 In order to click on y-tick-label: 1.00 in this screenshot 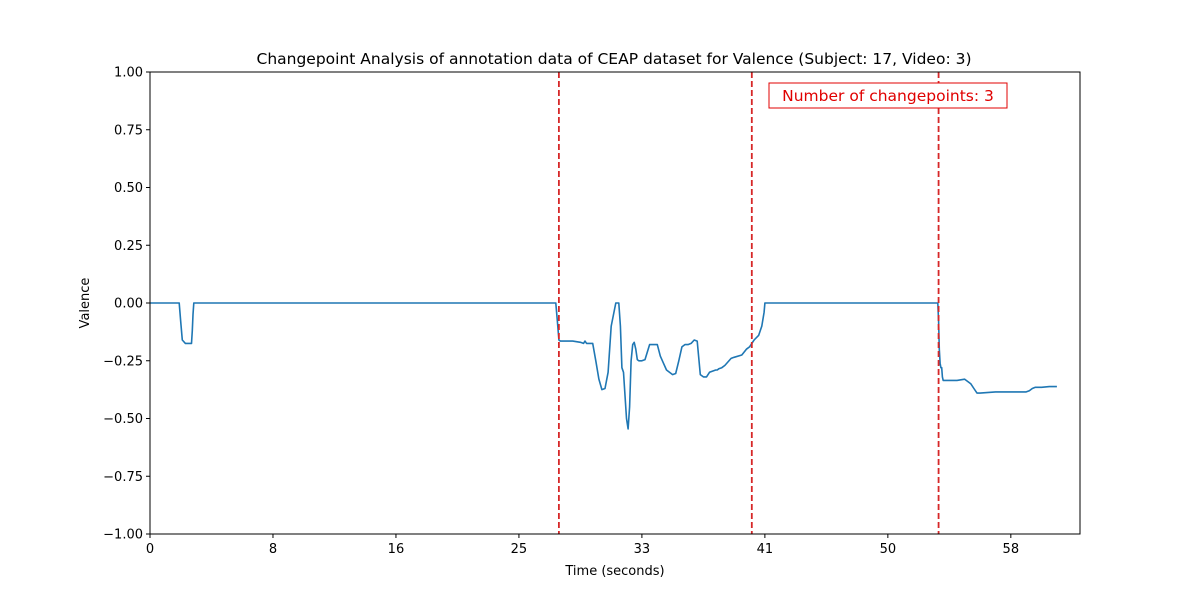, I will do `click(128, 73)`.